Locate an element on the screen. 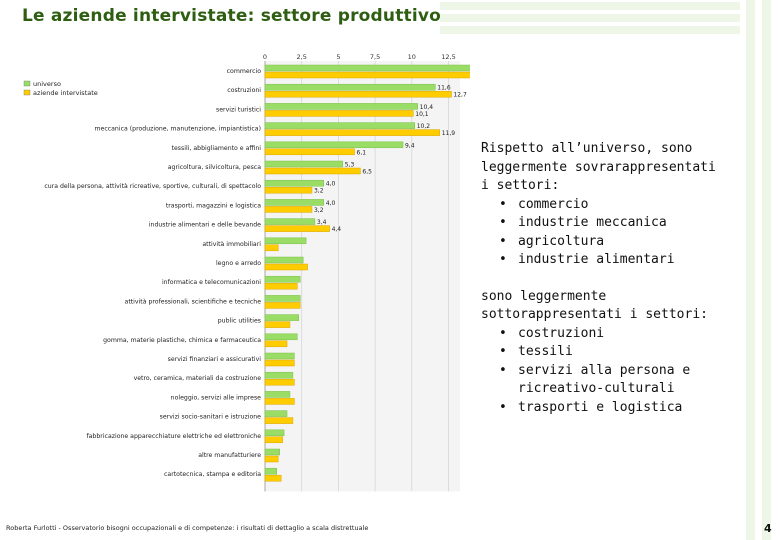 The width and height of the screenshot is (780, 540). data-label: 10,2 is located at coordinates (424, 126).